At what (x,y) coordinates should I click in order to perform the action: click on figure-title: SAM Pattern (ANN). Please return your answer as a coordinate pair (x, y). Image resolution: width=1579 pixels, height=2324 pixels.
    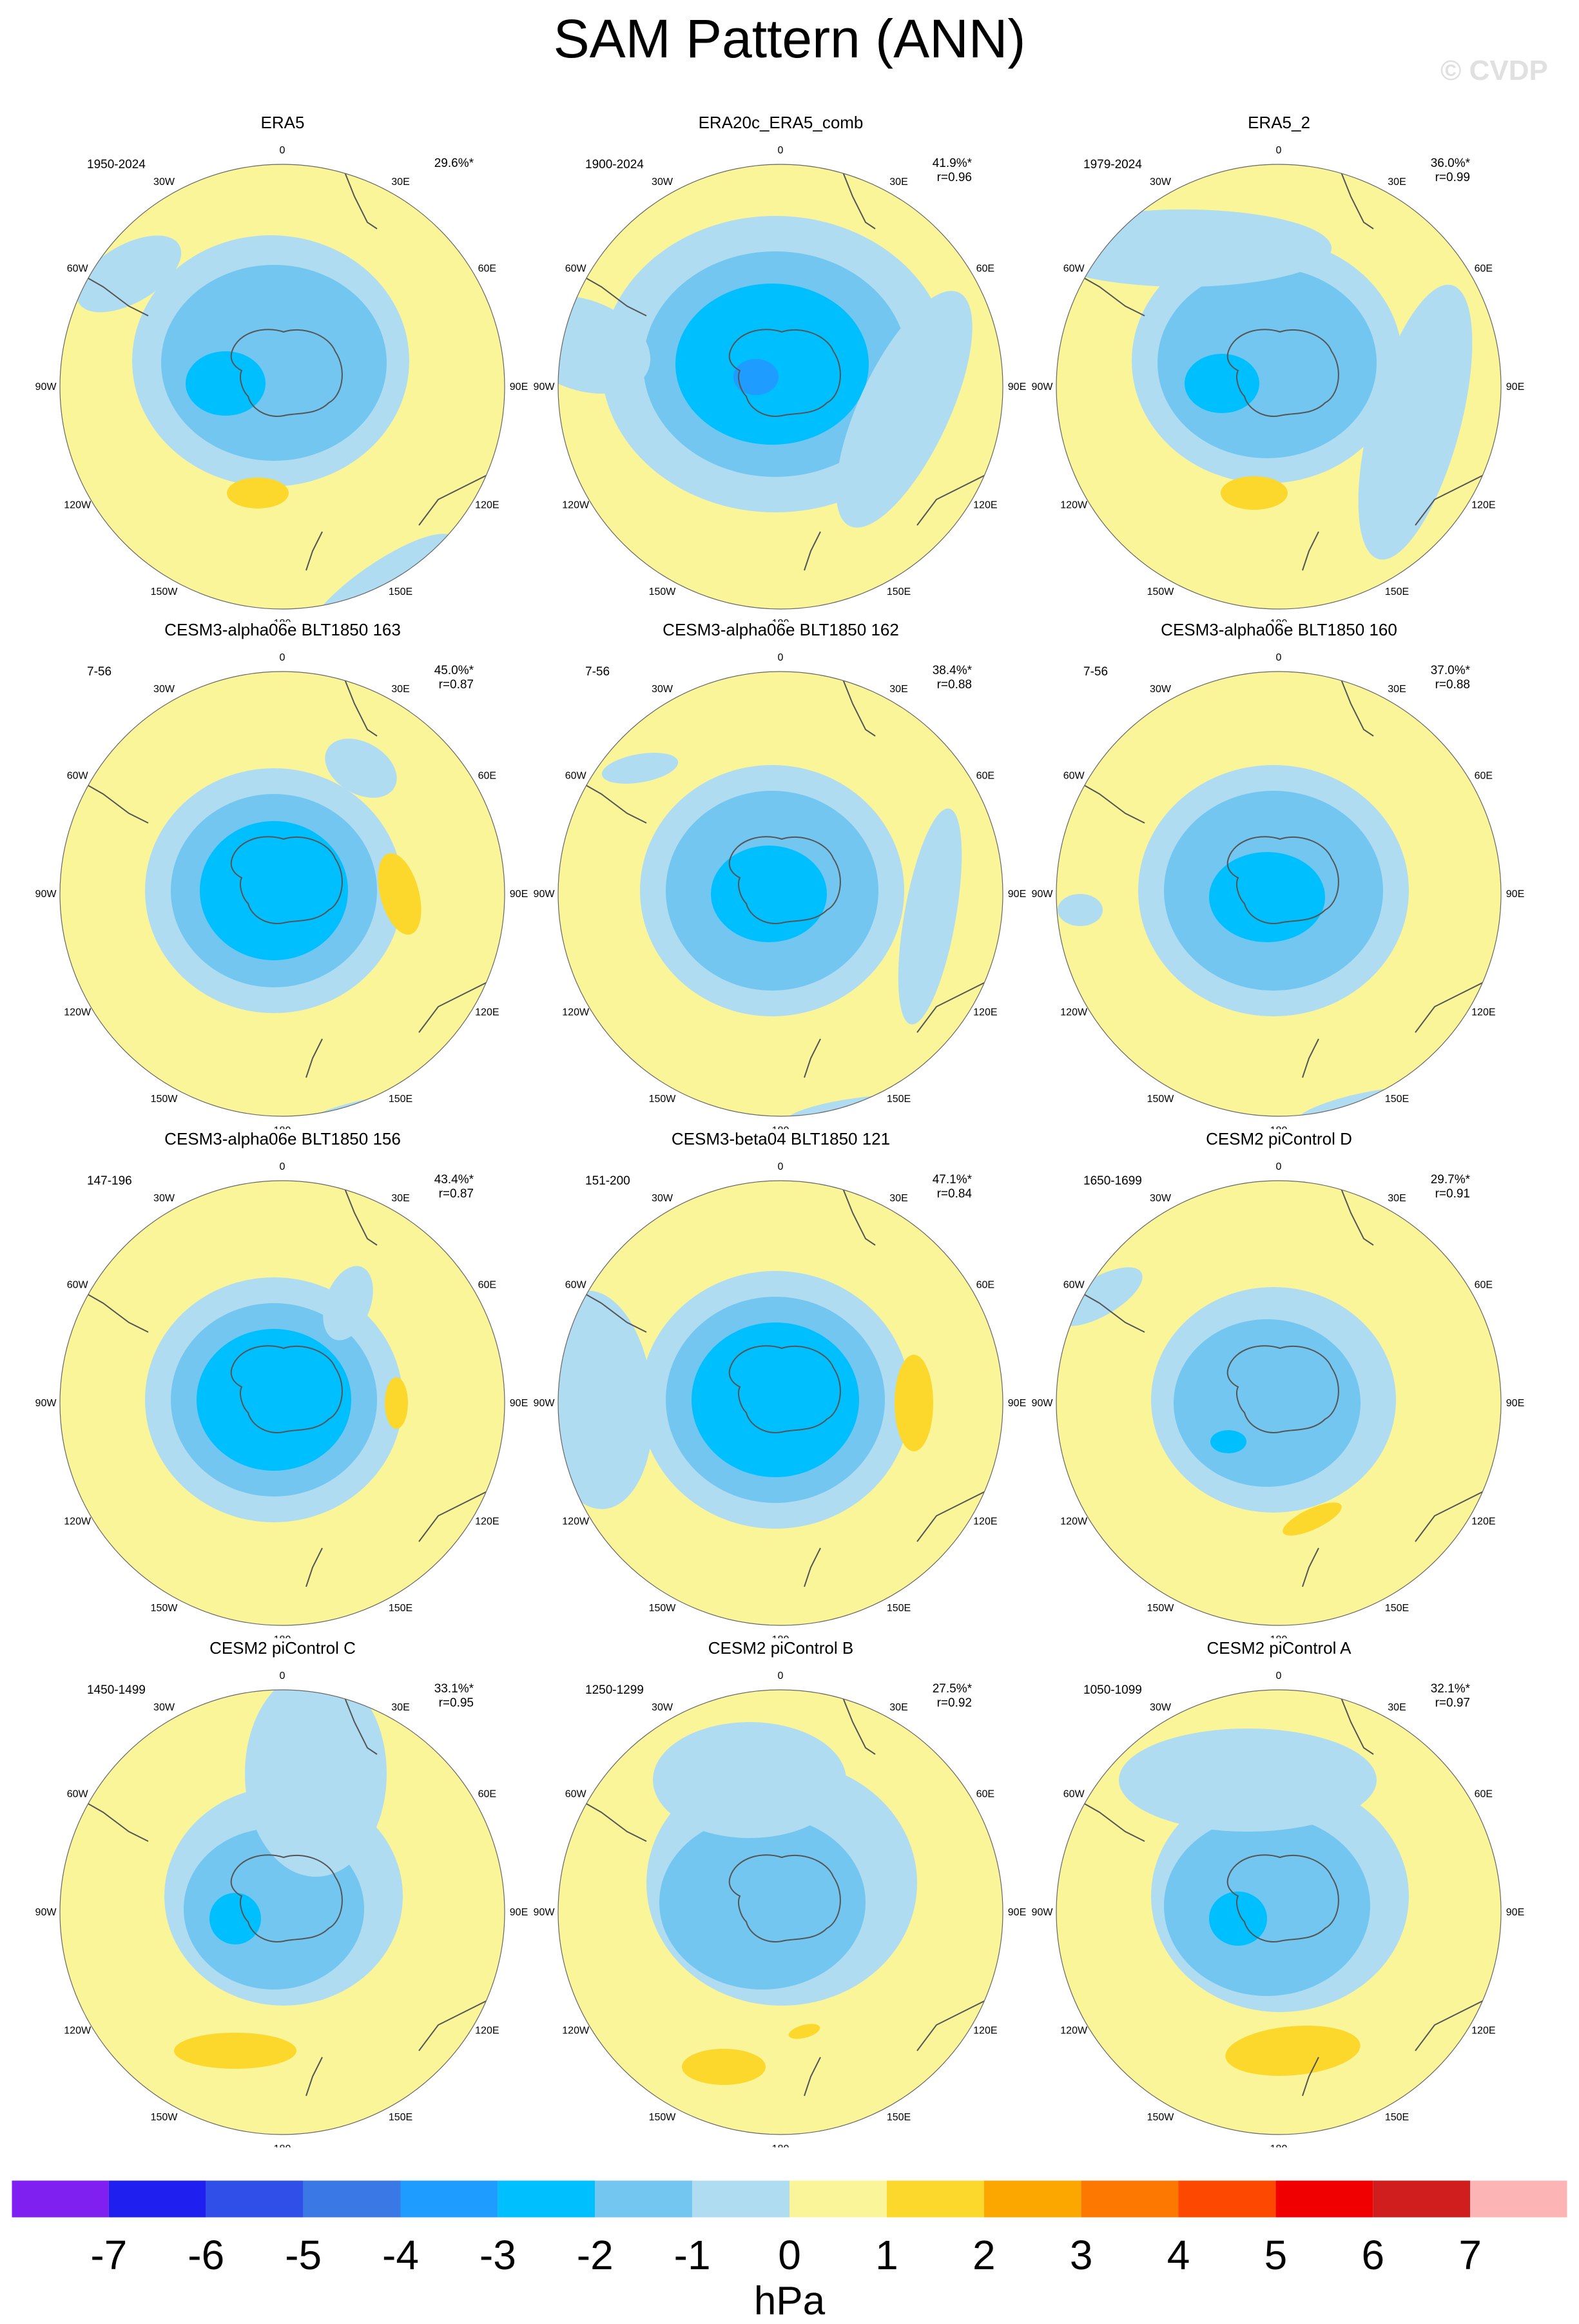
    Looking at the image, I should click on (789, 38).